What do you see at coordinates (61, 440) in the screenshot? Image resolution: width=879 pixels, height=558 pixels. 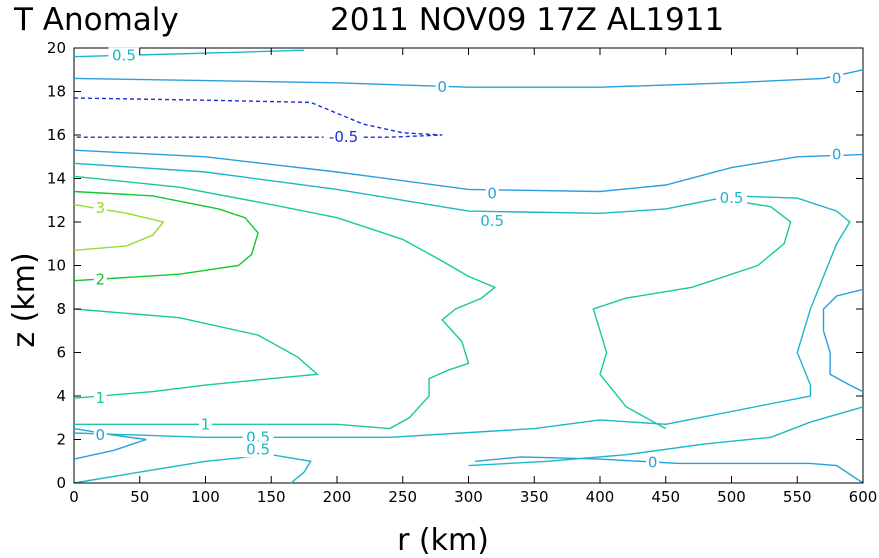 I see `y-tick-label: 2` at bounding box center [61, 440].